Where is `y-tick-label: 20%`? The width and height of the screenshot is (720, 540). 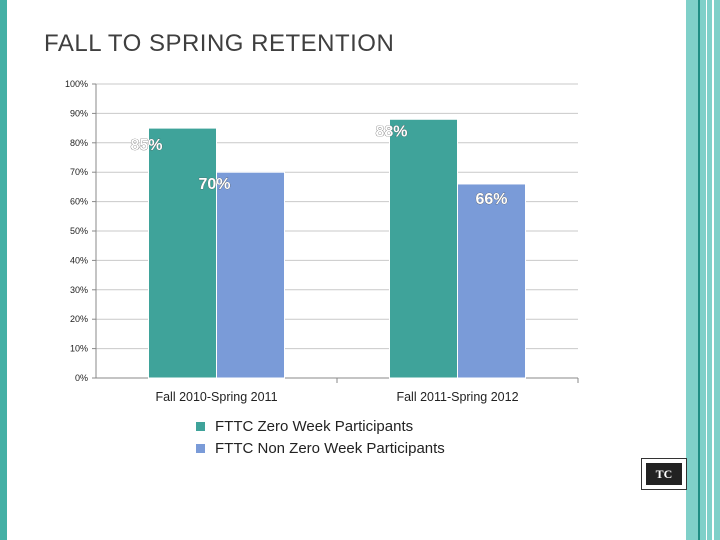 y-tick-label: 20% is located at coordinates (79, 319).